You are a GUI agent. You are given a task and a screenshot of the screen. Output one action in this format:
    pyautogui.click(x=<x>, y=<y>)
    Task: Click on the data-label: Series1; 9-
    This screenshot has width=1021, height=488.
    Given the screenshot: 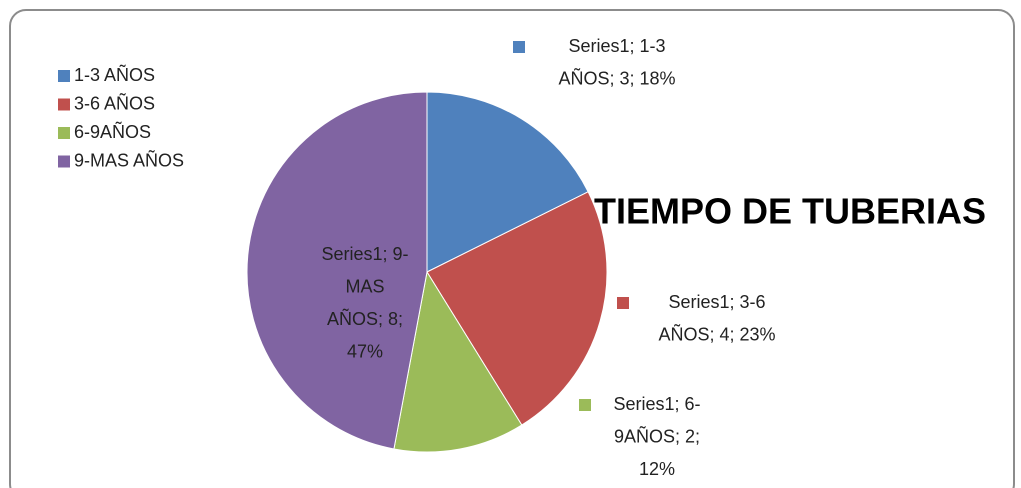 What is the action you would take?
    pyautogui.click(x=364, y=254)
    